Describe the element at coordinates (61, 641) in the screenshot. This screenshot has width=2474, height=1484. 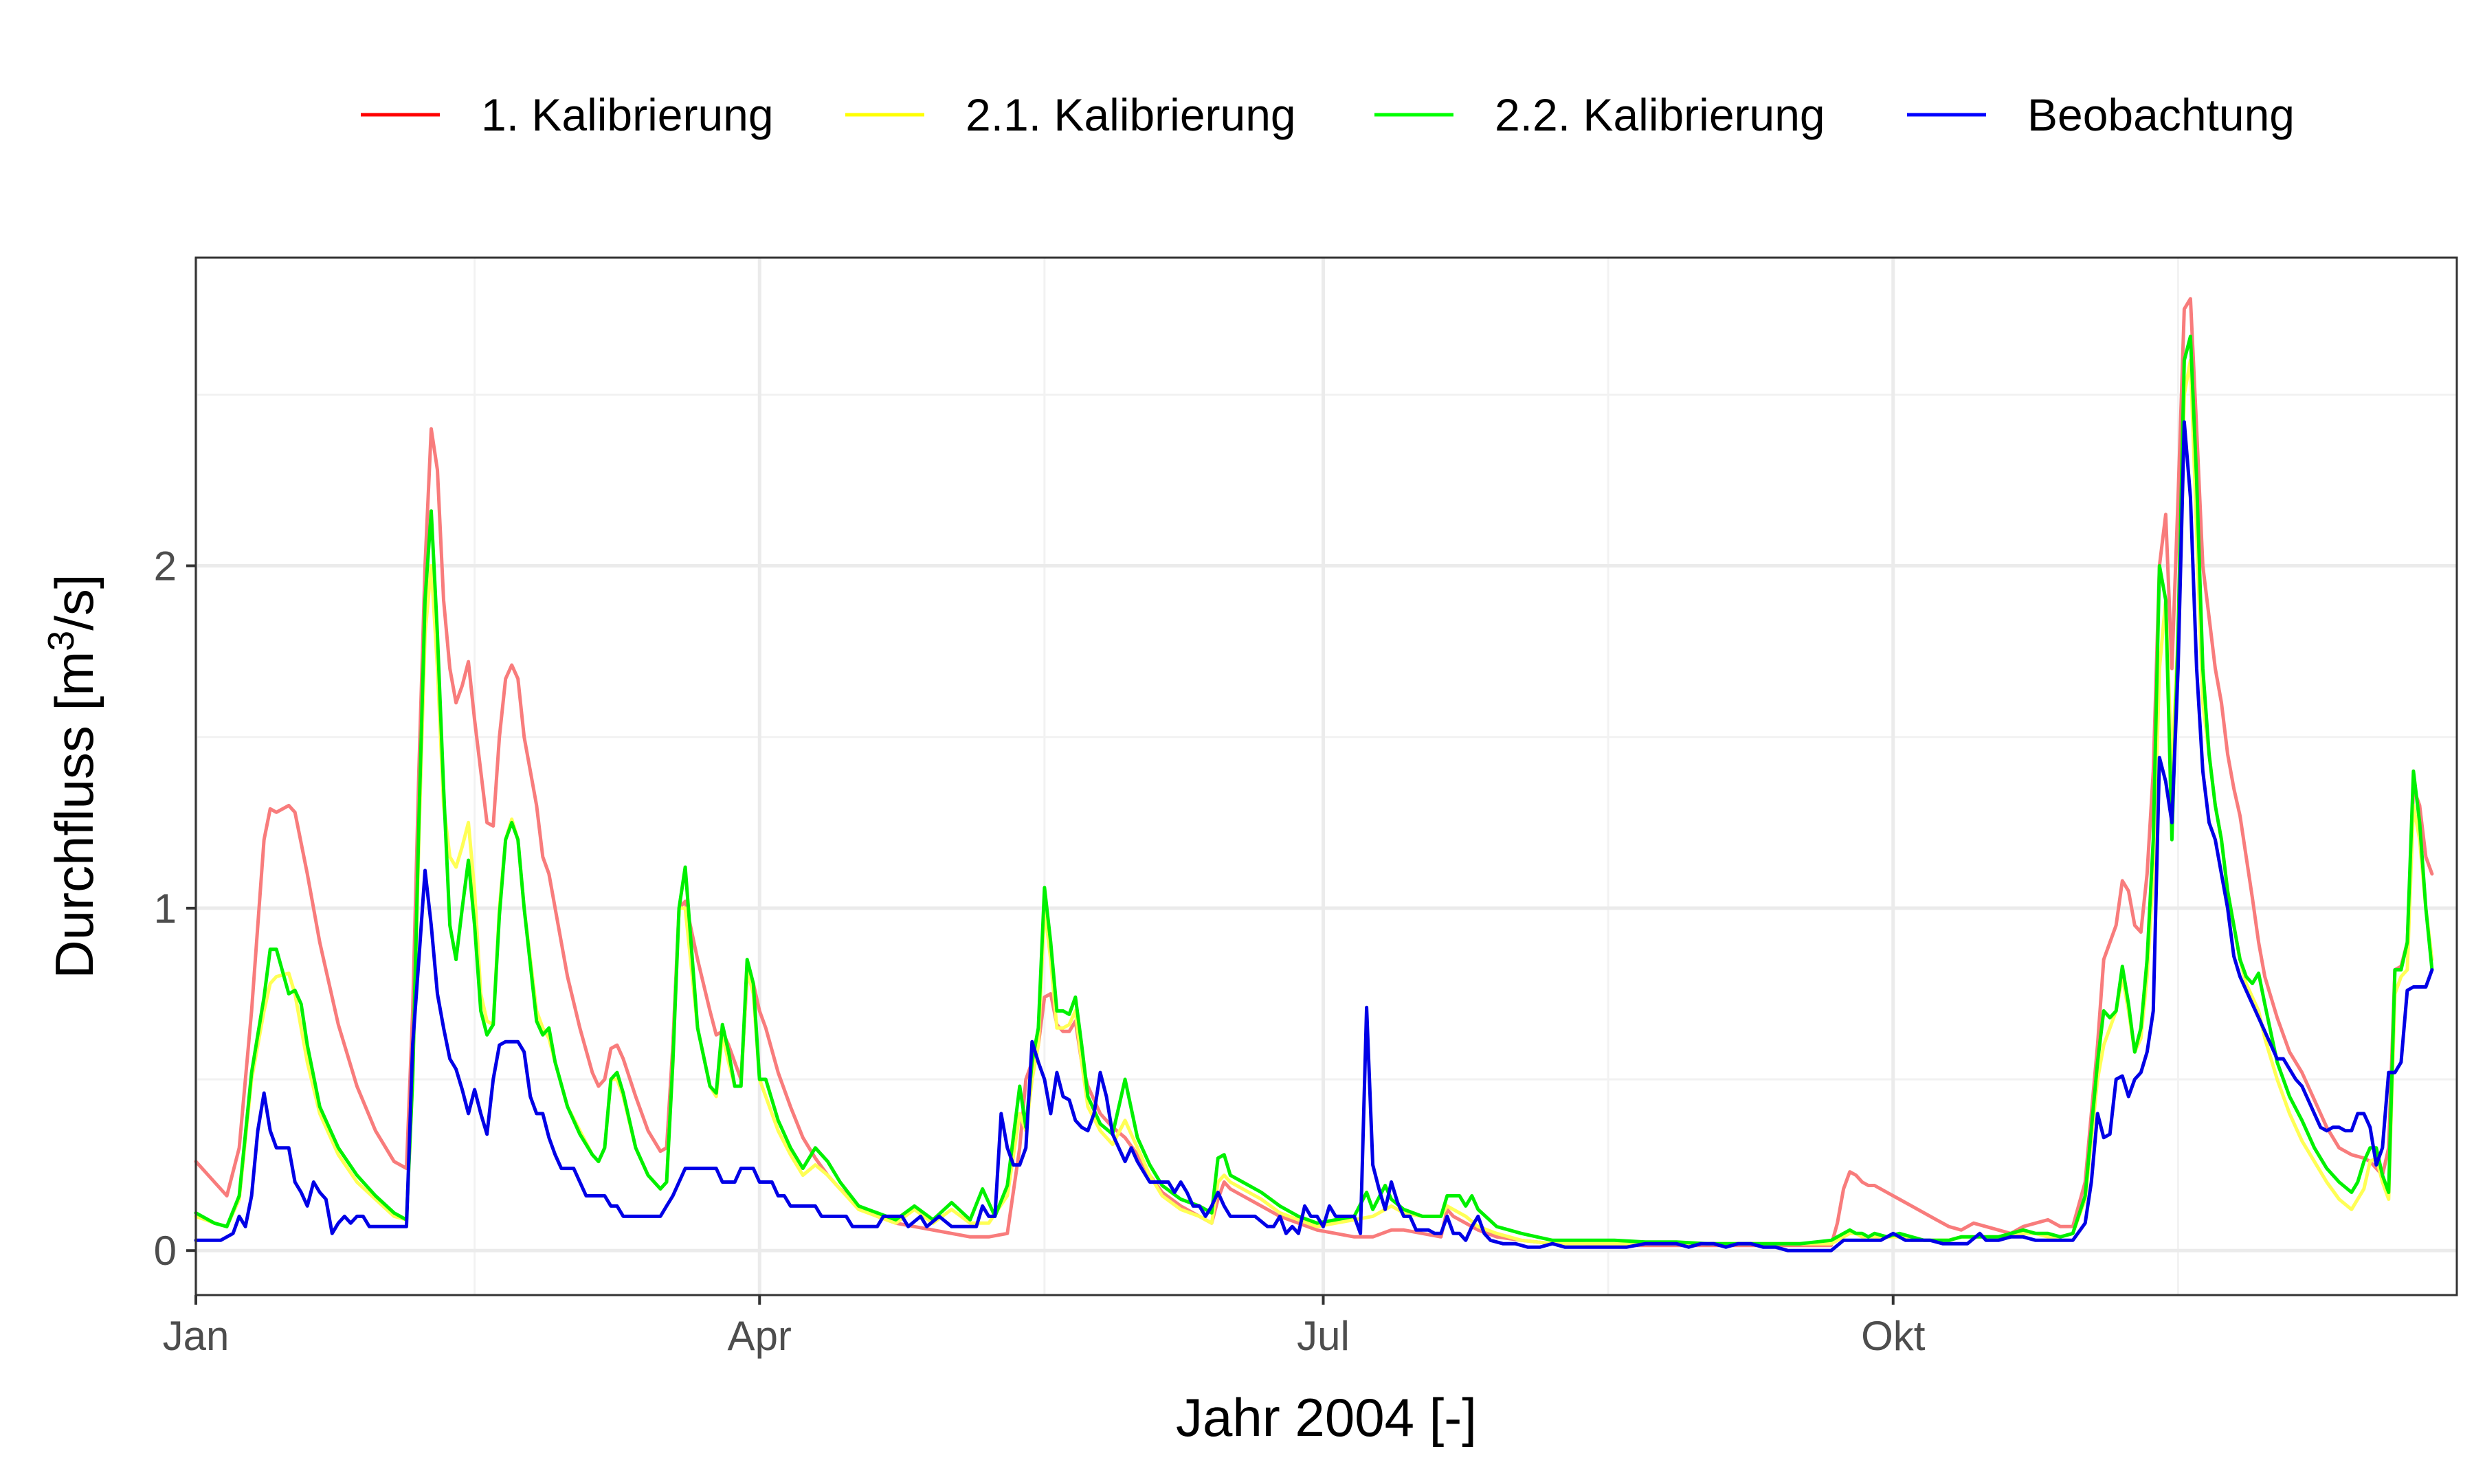
I see `y-axis-title-superscript: 3` at that location.